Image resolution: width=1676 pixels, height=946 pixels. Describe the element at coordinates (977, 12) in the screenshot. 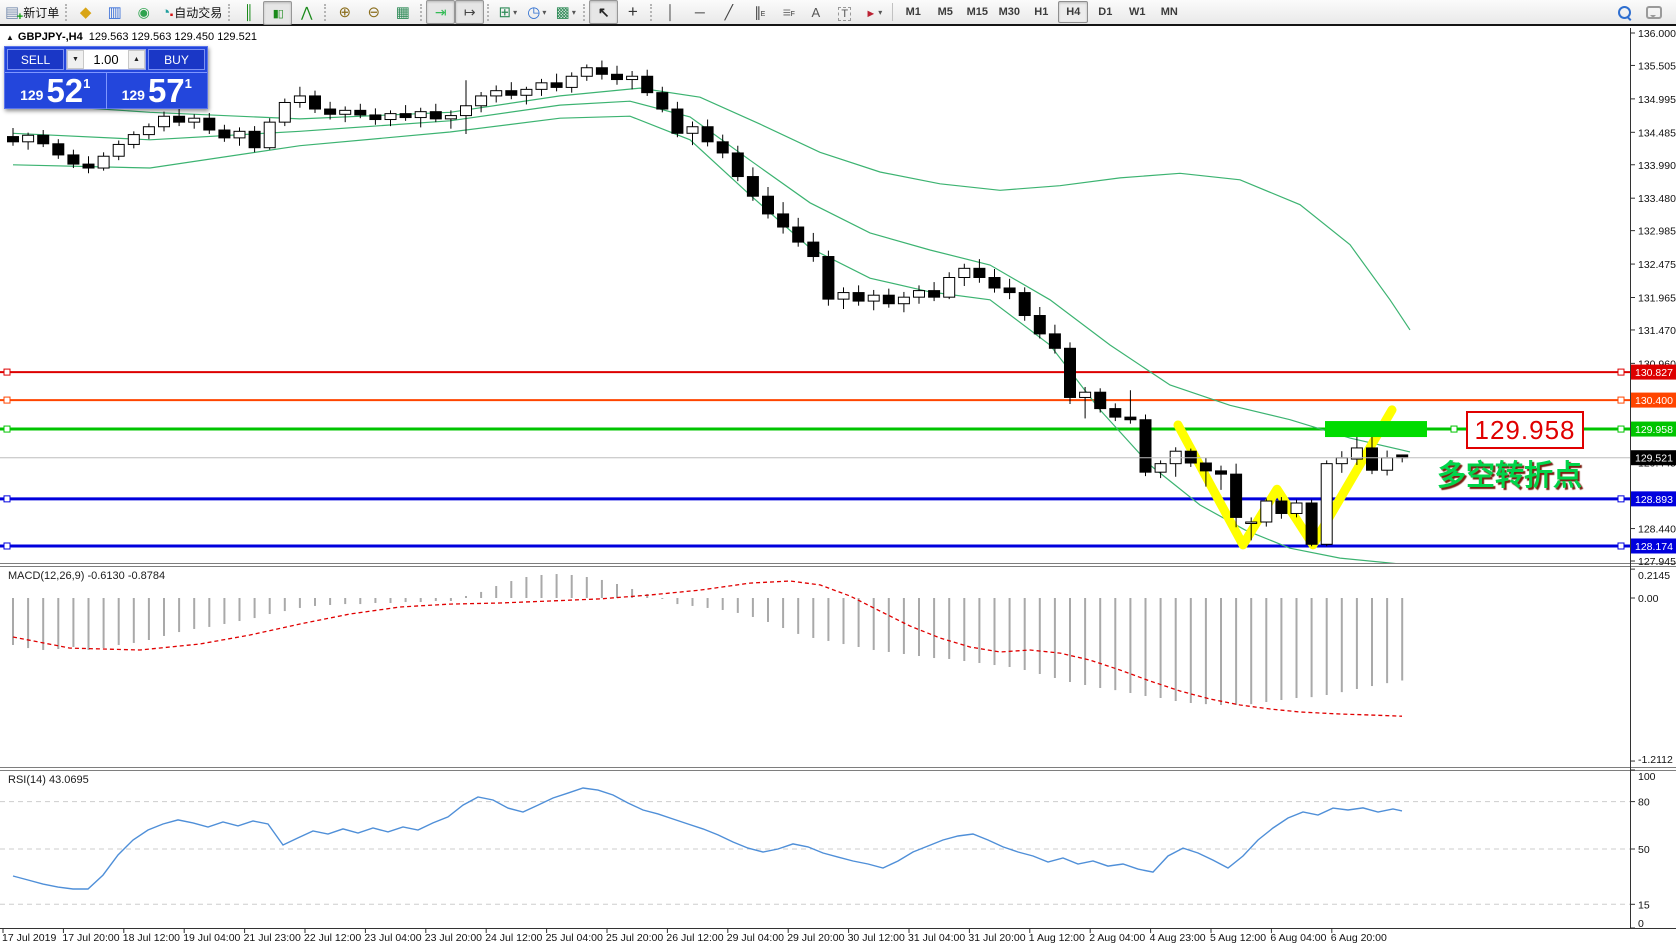

I see `timeframe-m15: M15` at that location.